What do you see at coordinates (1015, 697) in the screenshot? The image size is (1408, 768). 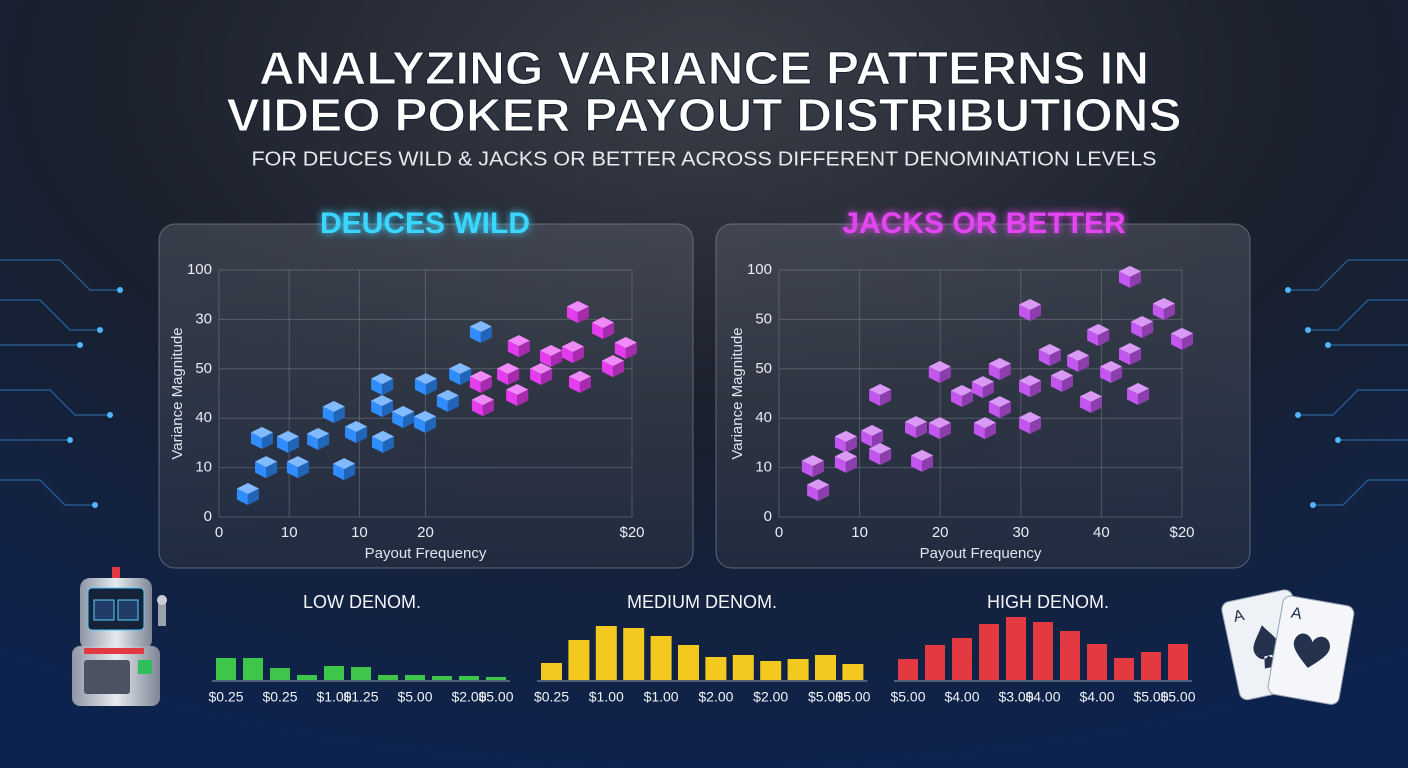 I see `x-tick-label: $3.00` at bounding box center [1015, 697].